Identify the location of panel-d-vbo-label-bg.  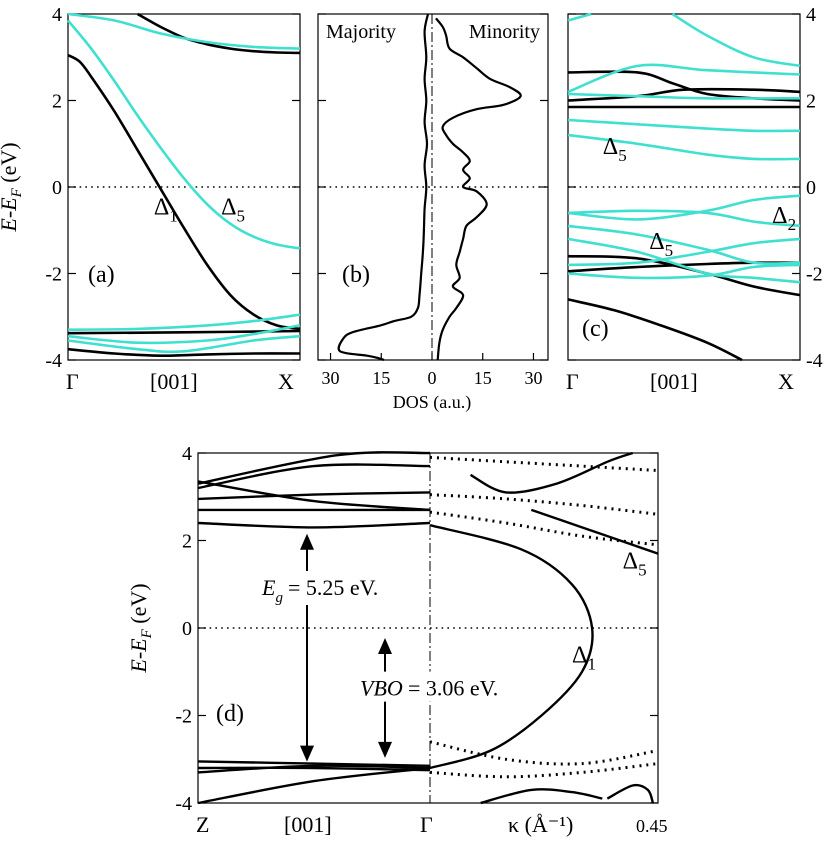
(447, 686).